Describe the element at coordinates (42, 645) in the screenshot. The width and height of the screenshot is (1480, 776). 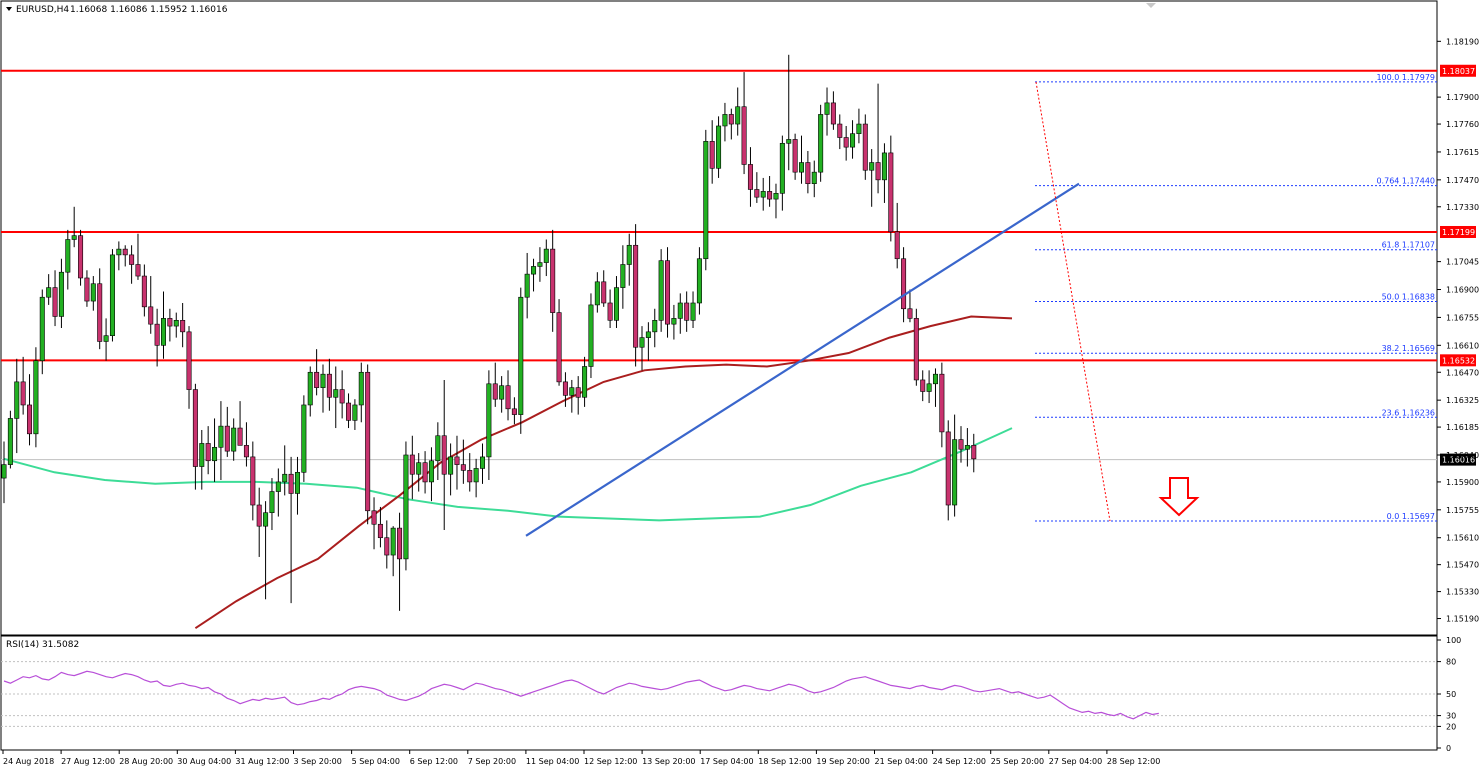
I see `rsi-label: RSI(14) 31.5082` at that location.